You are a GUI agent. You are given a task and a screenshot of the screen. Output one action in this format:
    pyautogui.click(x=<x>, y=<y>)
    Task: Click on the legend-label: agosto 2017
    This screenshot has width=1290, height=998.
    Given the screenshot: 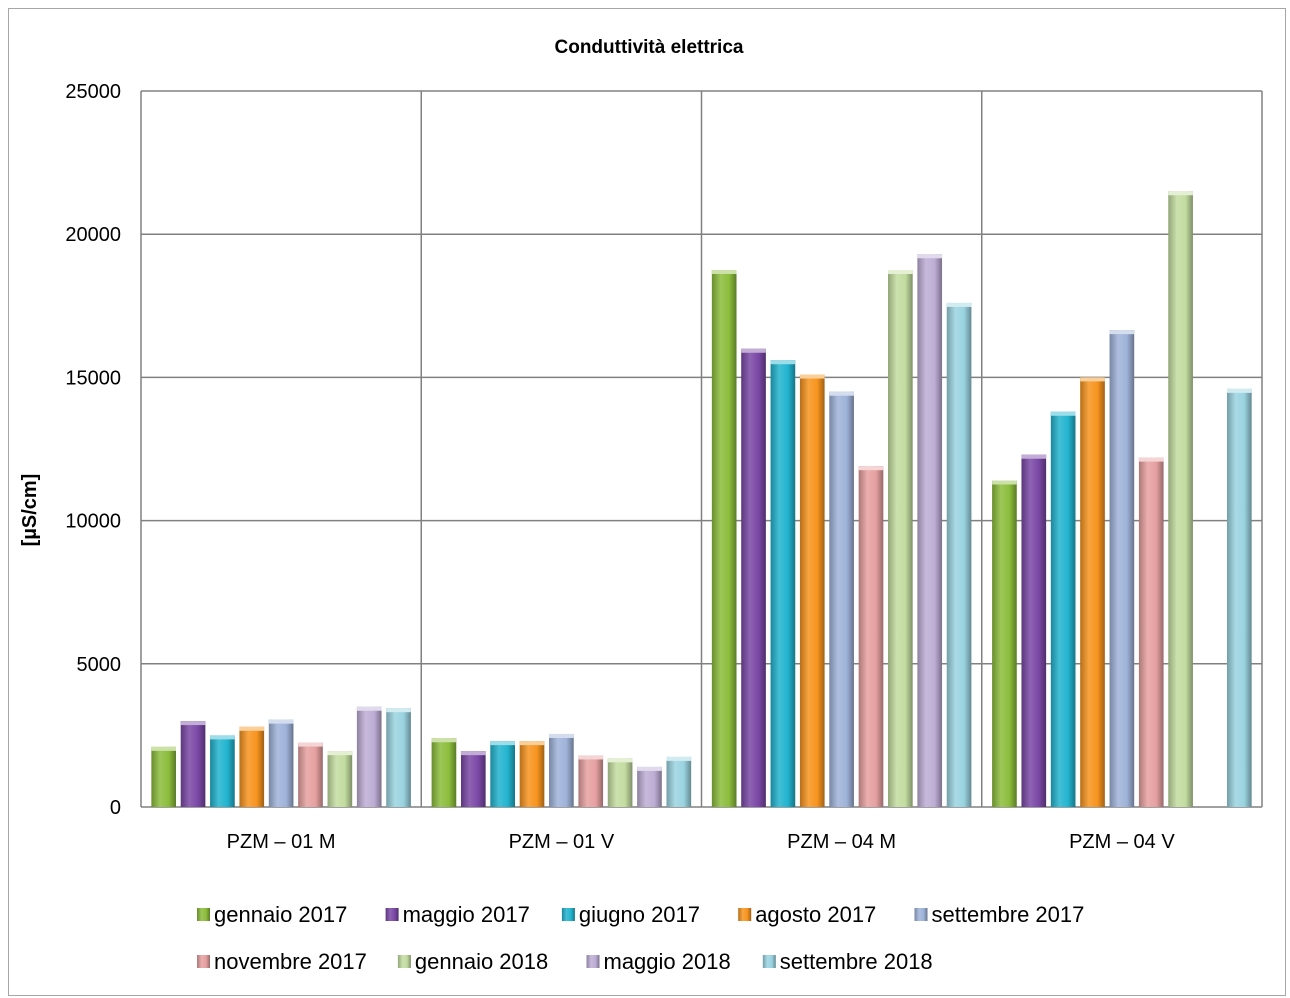 What is the action you would take?
    pyautogui.click(x=815, y=914)
    